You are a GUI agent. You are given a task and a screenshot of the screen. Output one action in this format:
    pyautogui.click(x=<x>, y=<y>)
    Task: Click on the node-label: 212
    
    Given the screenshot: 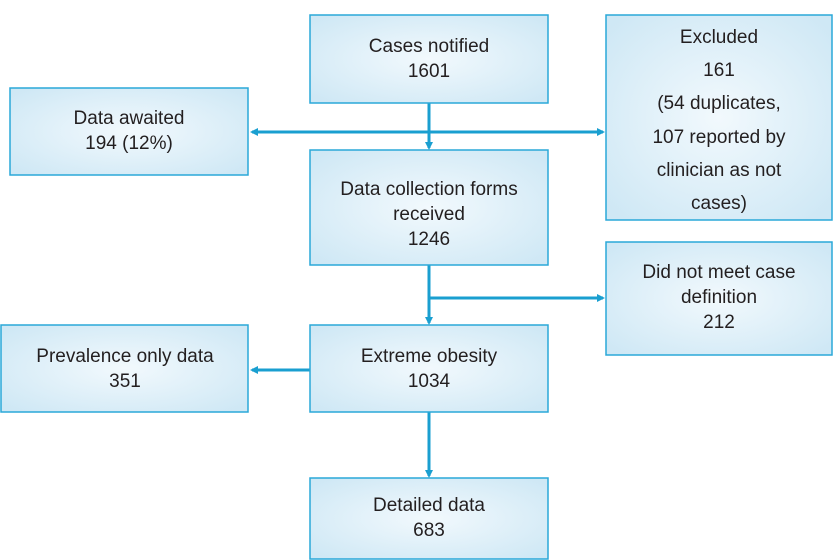 What is the action you would take?
    pyautogui.click(x=719, y=322)
    